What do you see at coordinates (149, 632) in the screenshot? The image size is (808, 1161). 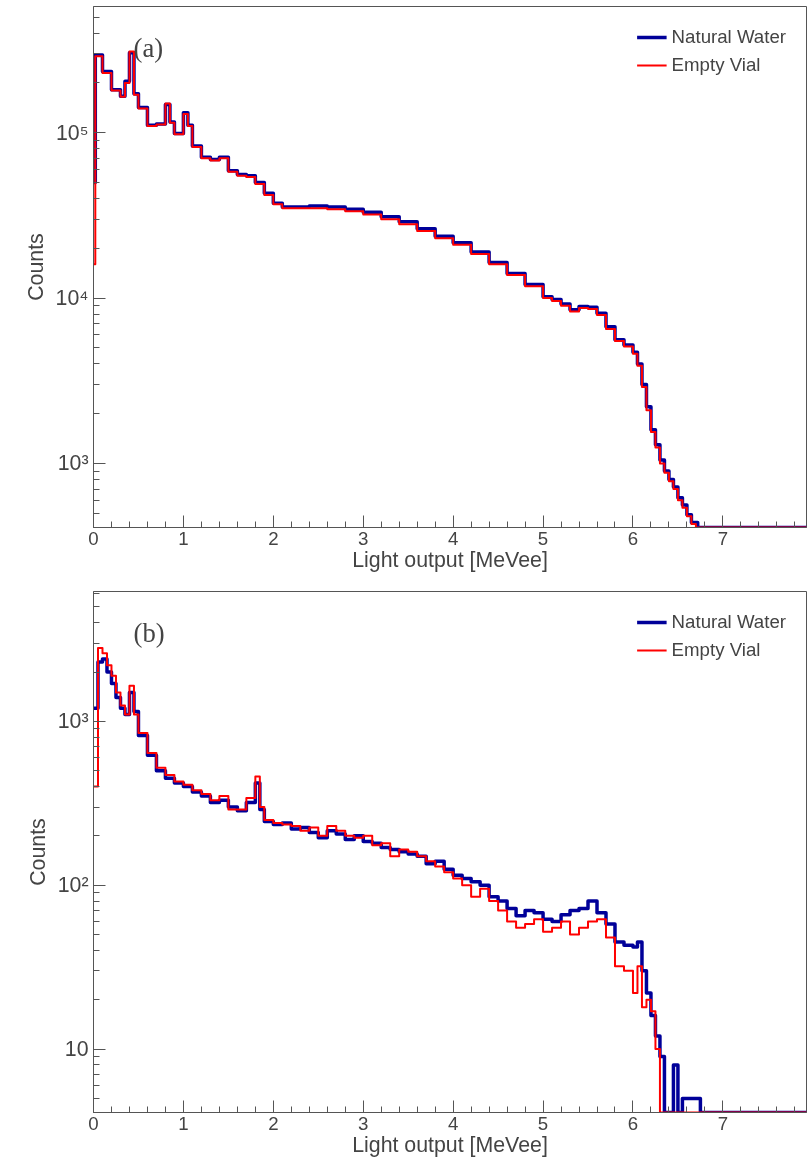 I see `annotation: (b)` at bounding box center [149, 632].